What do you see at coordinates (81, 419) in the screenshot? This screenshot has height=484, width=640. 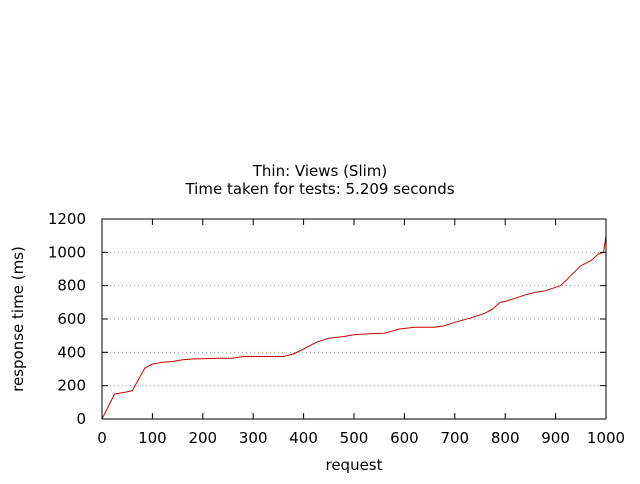 I see `y-tick-label: 0` at bounding box center [81, 419].